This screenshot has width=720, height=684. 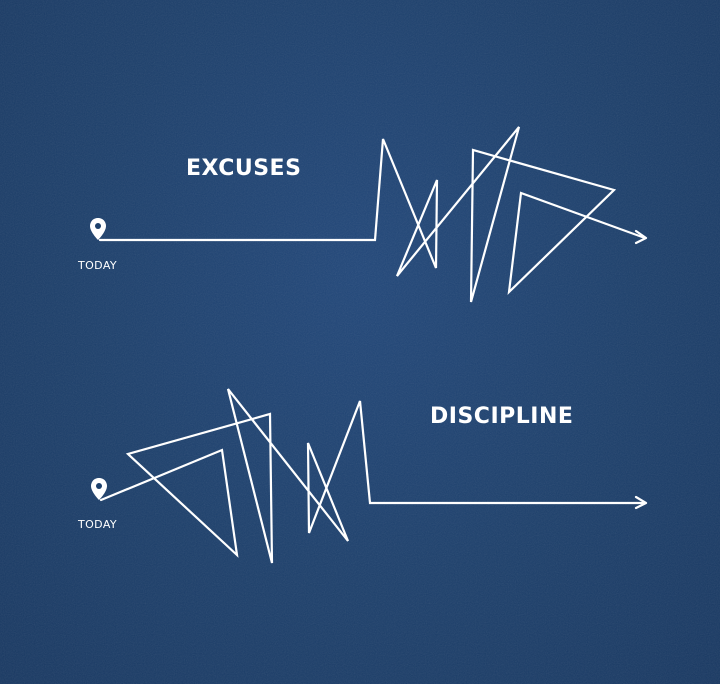 What do you see at coordinates (502, 416) in the screenshot?
I see `discipline-title: DISCIPLINE` at bounding box center [502, 416].